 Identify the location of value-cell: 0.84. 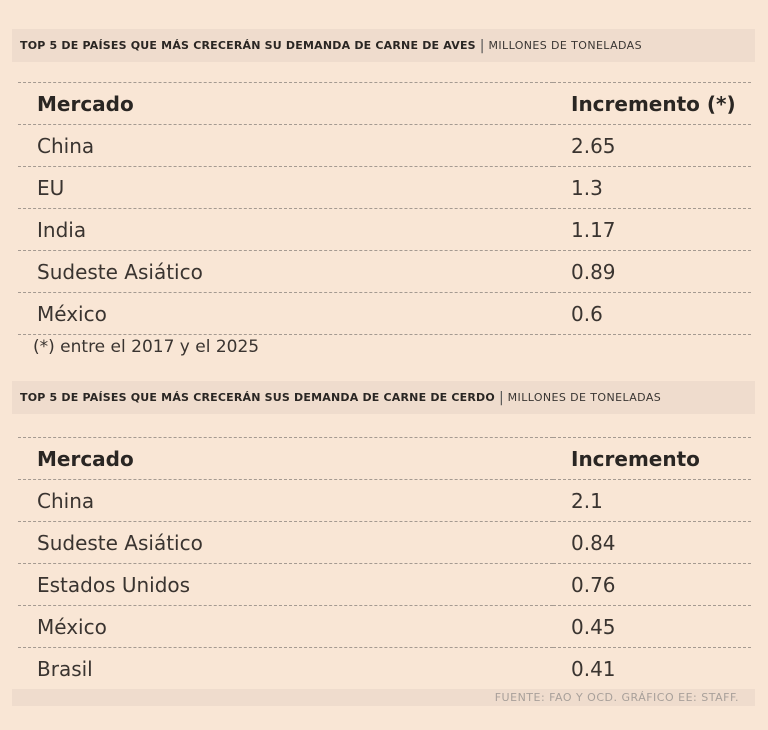
(652, 542).